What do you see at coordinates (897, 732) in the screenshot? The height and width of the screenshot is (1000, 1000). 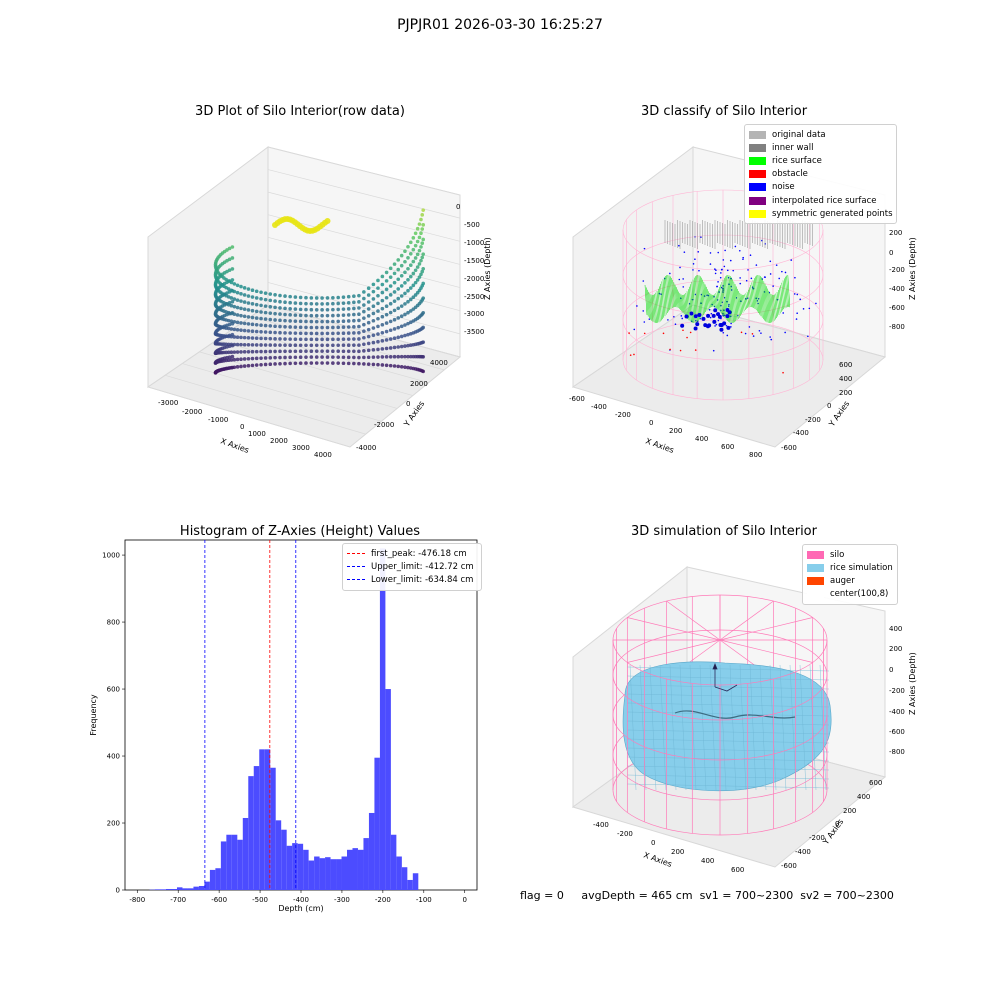 I see `sim-ztick: -600` at bounding box center [897, 732].